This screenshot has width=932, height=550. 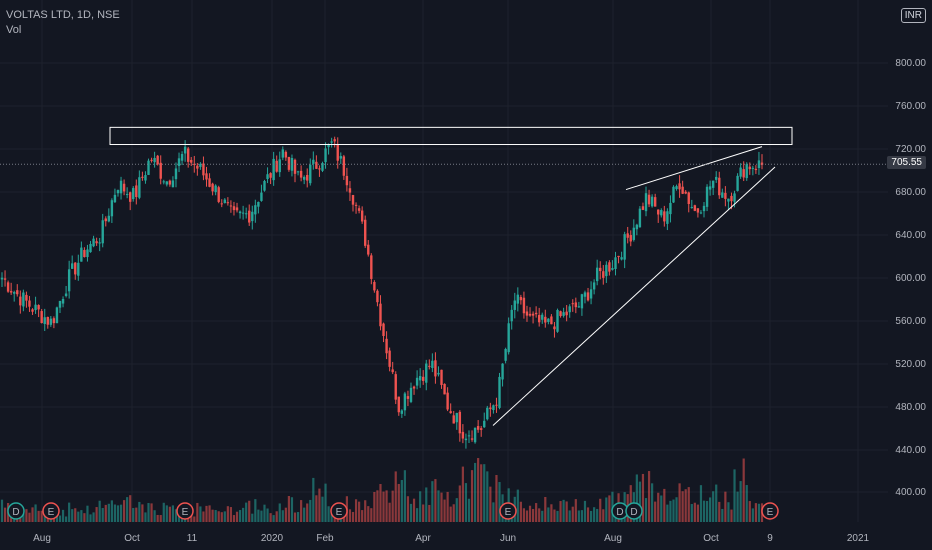 I want to click on currency-badge: INR, so click(x=913, y=15).